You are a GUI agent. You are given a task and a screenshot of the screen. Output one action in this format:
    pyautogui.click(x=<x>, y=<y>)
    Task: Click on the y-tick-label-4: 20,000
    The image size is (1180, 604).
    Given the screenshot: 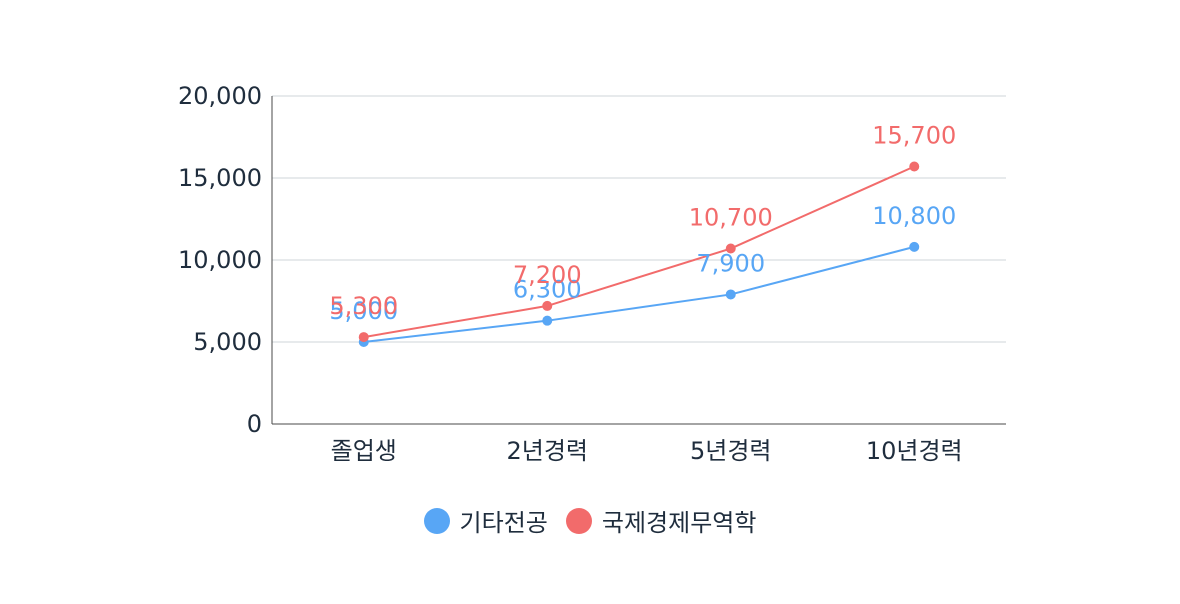 What is the action you would take?
    pyautogui.click(x=220, y=96)
    